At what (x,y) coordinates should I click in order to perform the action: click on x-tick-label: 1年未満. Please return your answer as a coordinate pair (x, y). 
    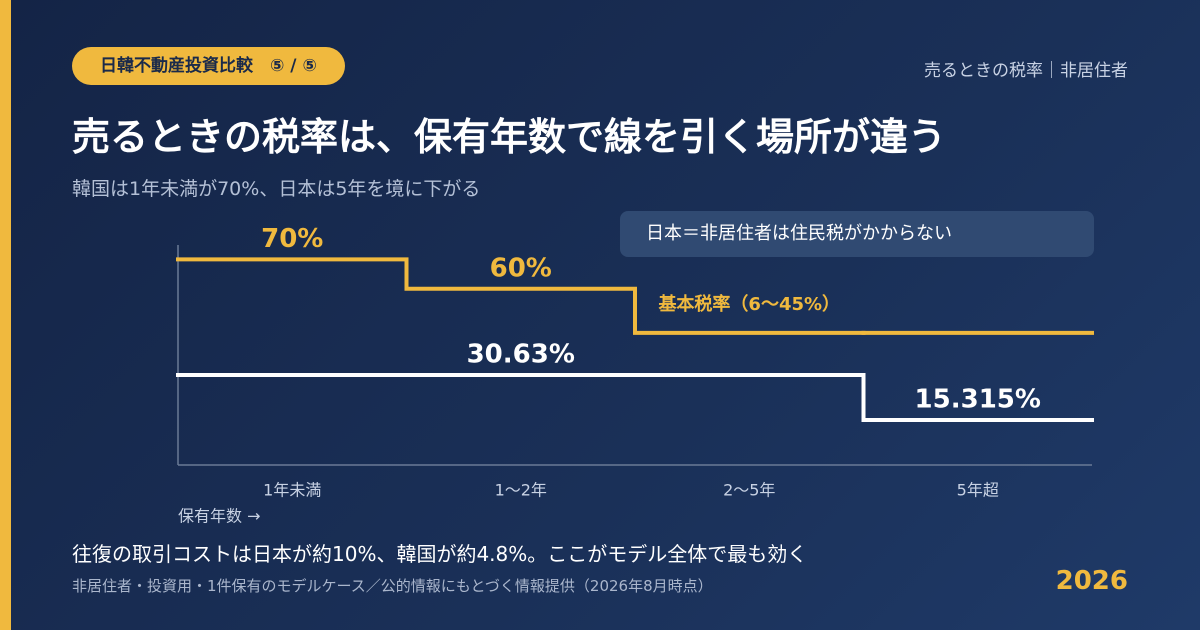
    Looking at the image, I should click on (292, 490).